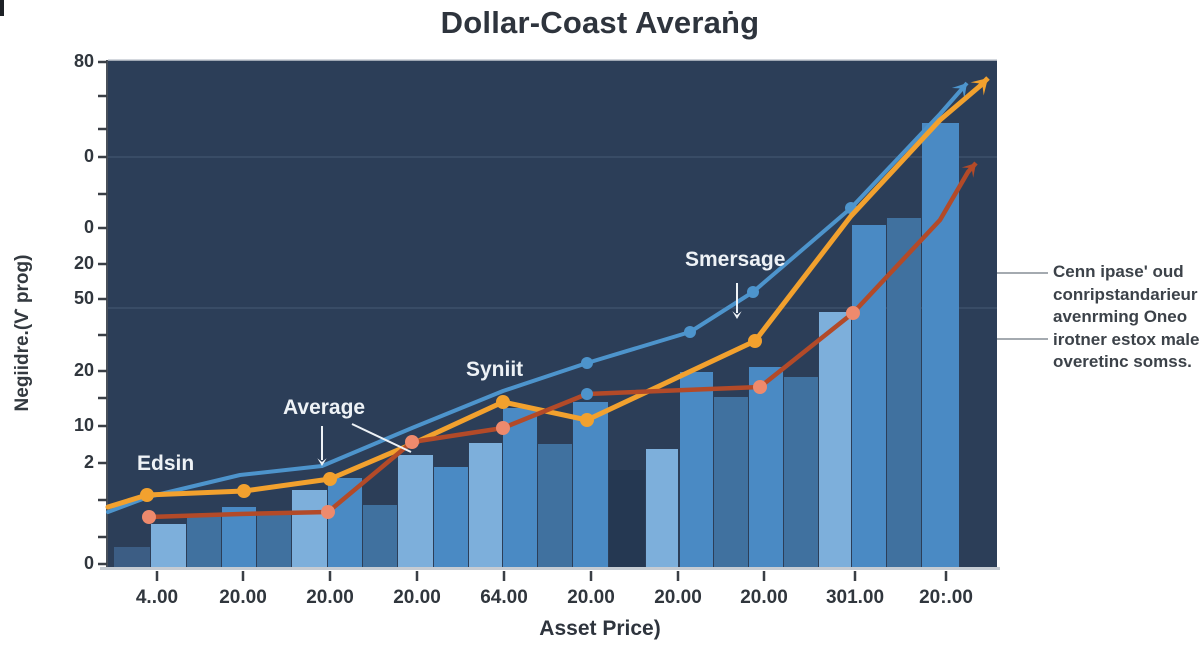  Describe the element at coordinates (1120, 317) in the screenshot. I see `annotation-text-line: avenrming Oneo` at that location.